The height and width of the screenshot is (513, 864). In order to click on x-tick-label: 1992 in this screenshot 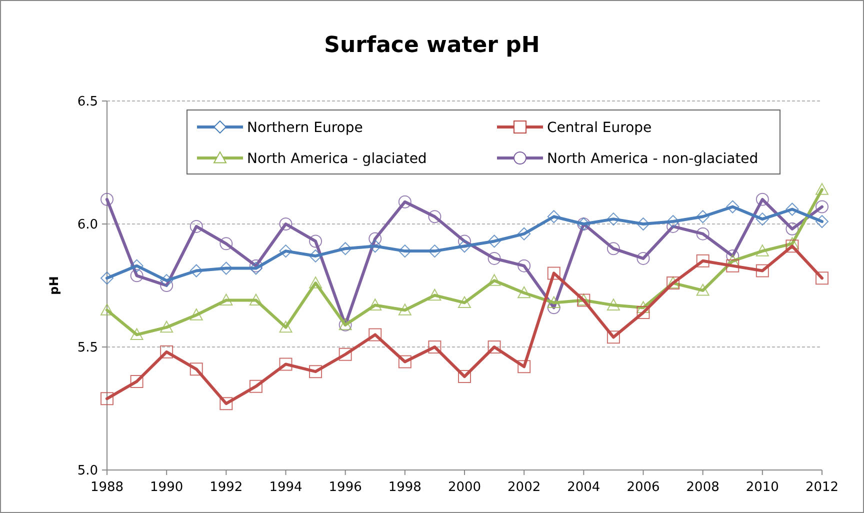, I will do `click(226, 487)`.